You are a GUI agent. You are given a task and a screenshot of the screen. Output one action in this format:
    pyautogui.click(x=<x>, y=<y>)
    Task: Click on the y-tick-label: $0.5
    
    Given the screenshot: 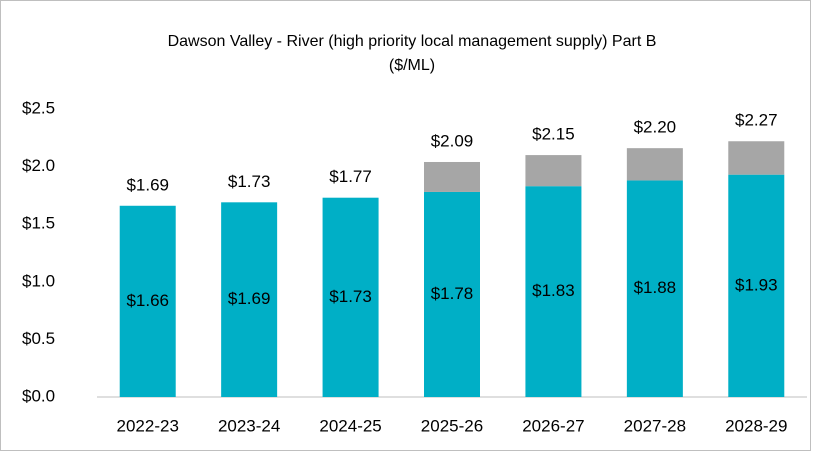 What is the action you would take?
    pyautogui.click(x=38, y=338)
    